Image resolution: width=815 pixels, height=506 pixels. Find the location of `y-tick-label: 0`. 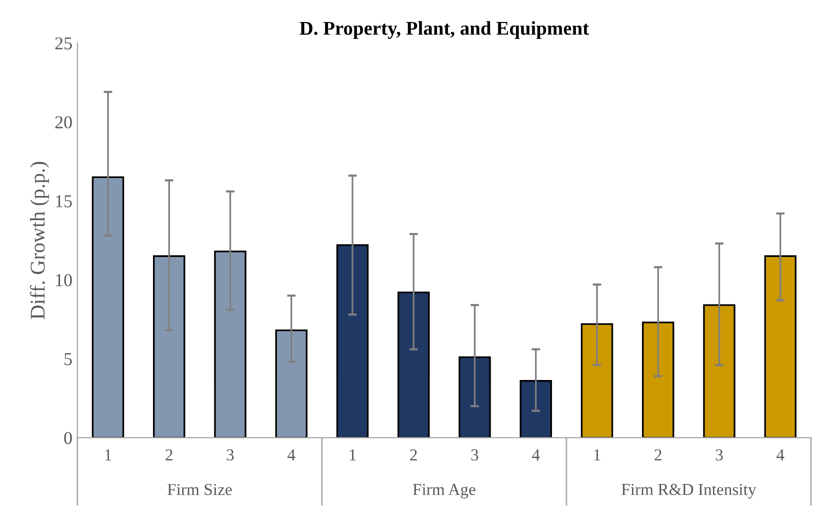

y-tick-label: 0 is located at coordinates (68, 438).